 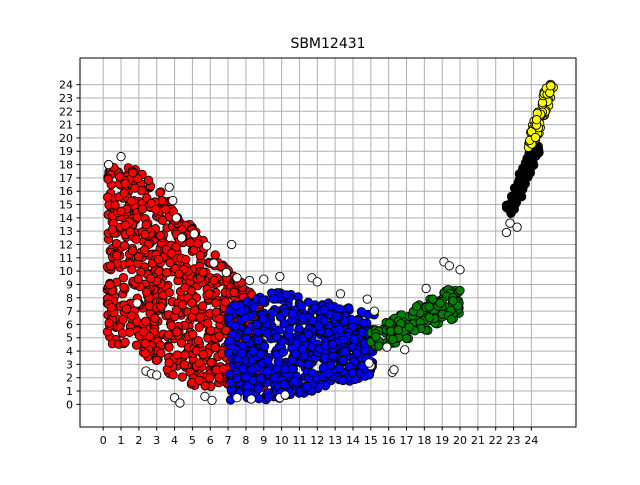 I want to click on x-tick-label: 0, so click(x=103, y=440).